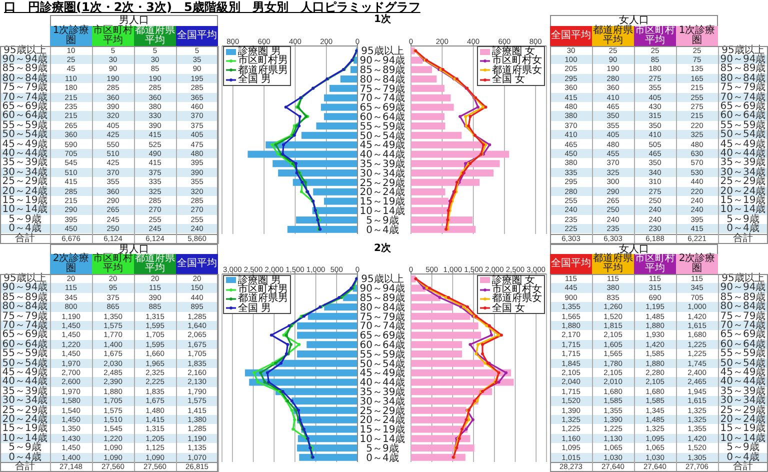 The width and height of the screenshot is (768, 472). What do you see at coordinates (263, 298) in the screenshot?
I see `legend-label: 都道府県男` at bounding box center [263, 298].